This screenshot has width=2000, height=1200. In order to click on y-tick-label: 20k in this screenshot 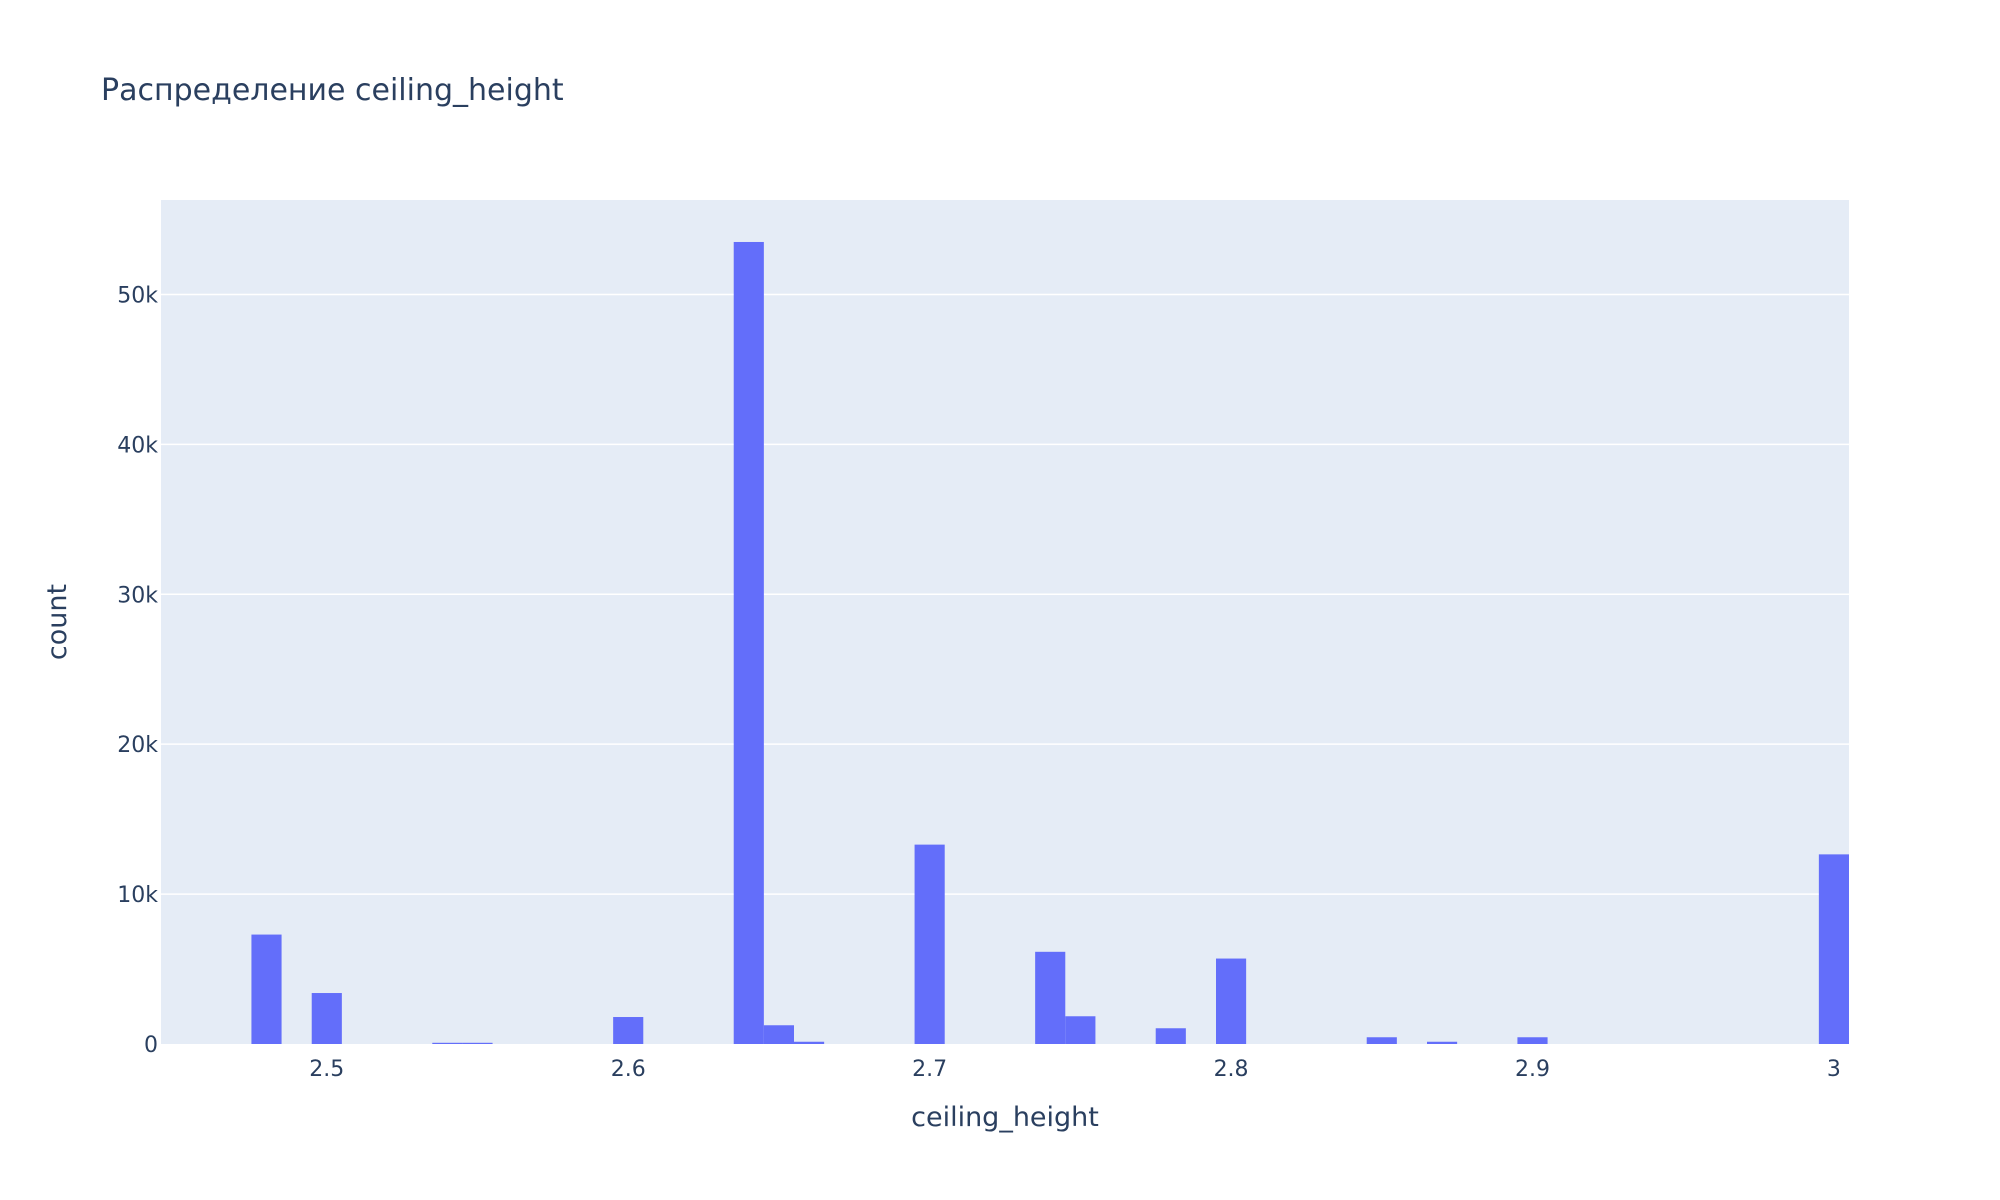, I will do `click(137, 745)`.